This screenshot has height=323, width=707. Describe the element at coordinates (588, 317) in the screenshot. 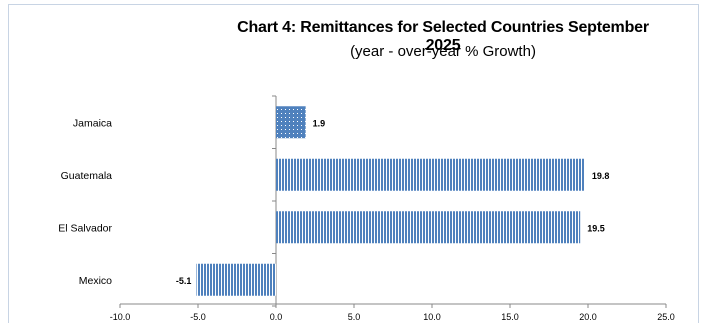

I see `x-tick-label: 20.0` at that location.